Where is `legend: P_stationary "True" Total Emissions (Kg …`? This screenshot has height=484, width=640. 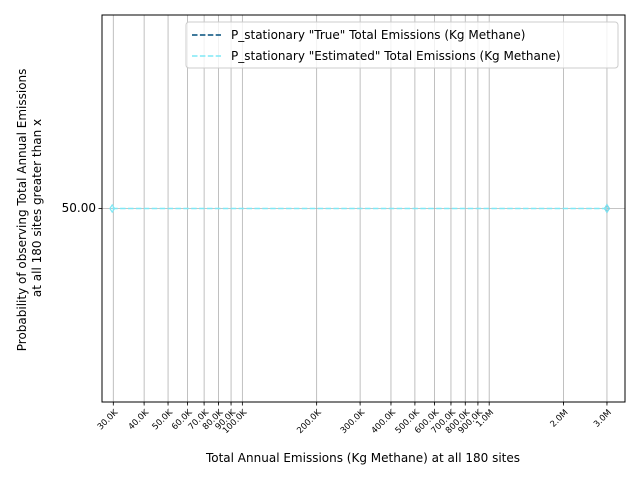
legend: P_stationary "True" Total Emissions (Kg … is located at coordinates (402, 45).